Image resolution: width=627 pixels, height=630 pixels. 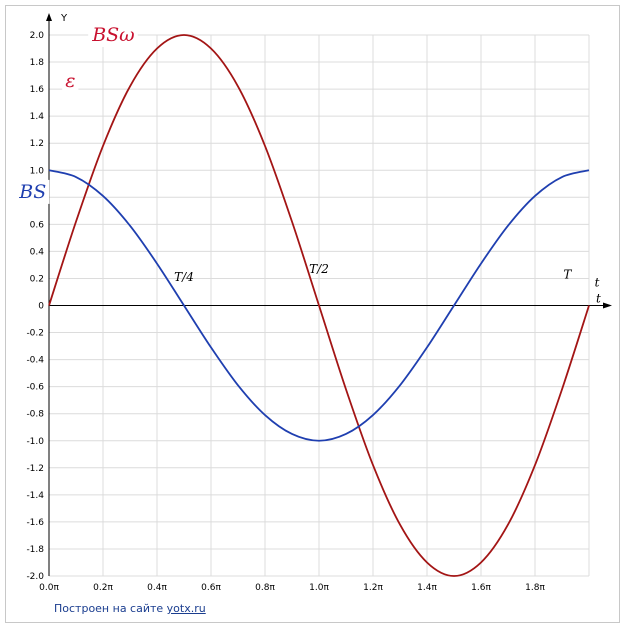 I want to click on footer-text: Построен на сайте, so click(x=110, y=608).